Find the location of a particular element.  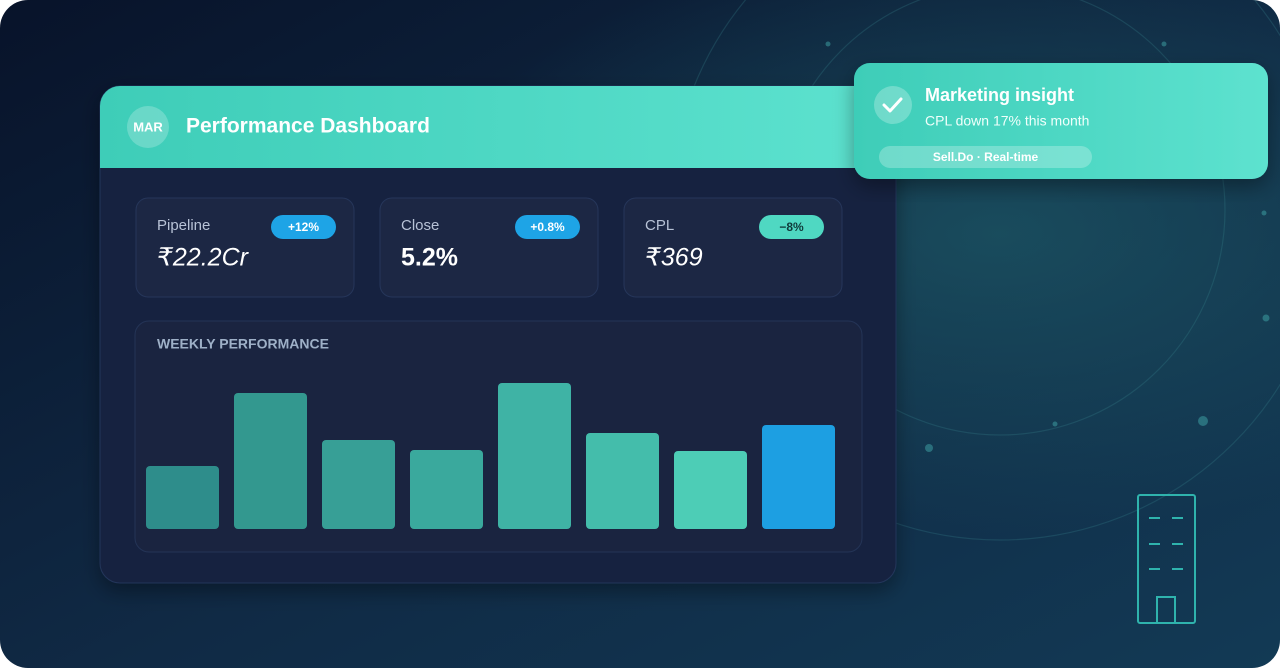

notification is located at coordinates (1061, 121).